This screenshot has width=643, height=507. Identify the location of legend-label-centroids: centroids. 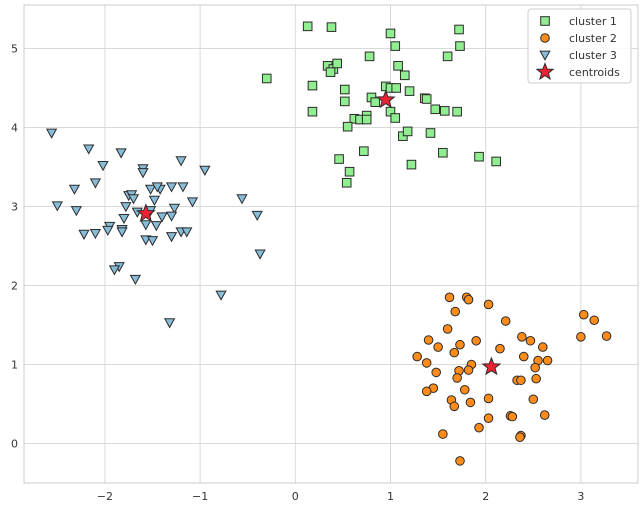
(594, 72).